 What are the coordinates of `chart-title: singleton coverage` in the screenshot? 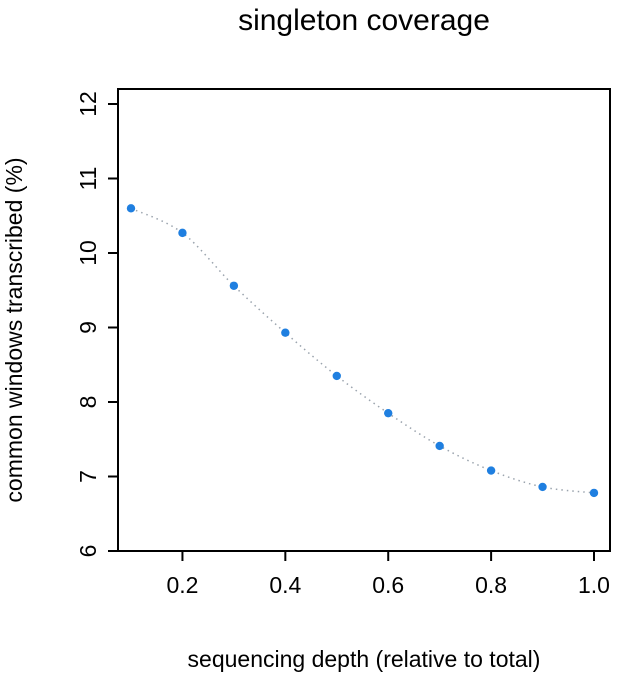 It's located at (364, 20).